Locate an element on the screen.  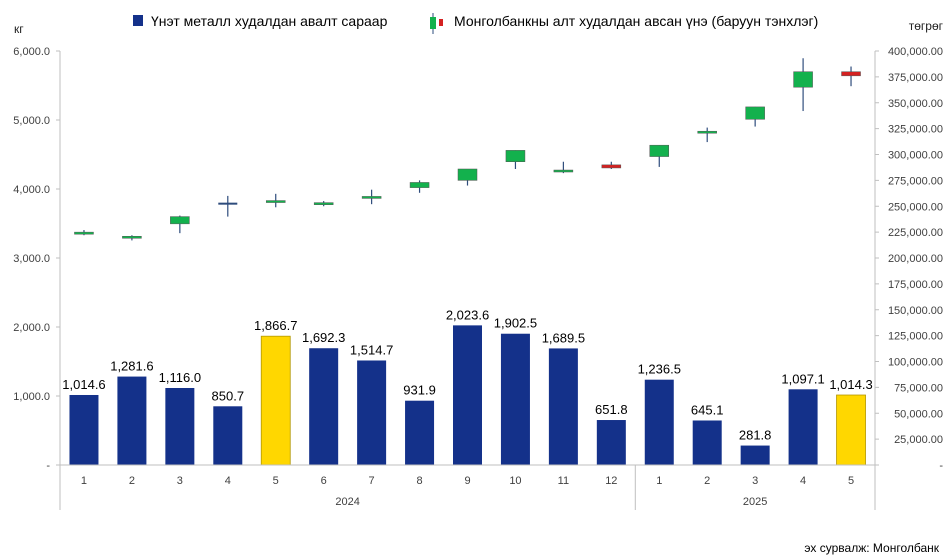
group-label: 2025 is located at coordinates (755, 502).